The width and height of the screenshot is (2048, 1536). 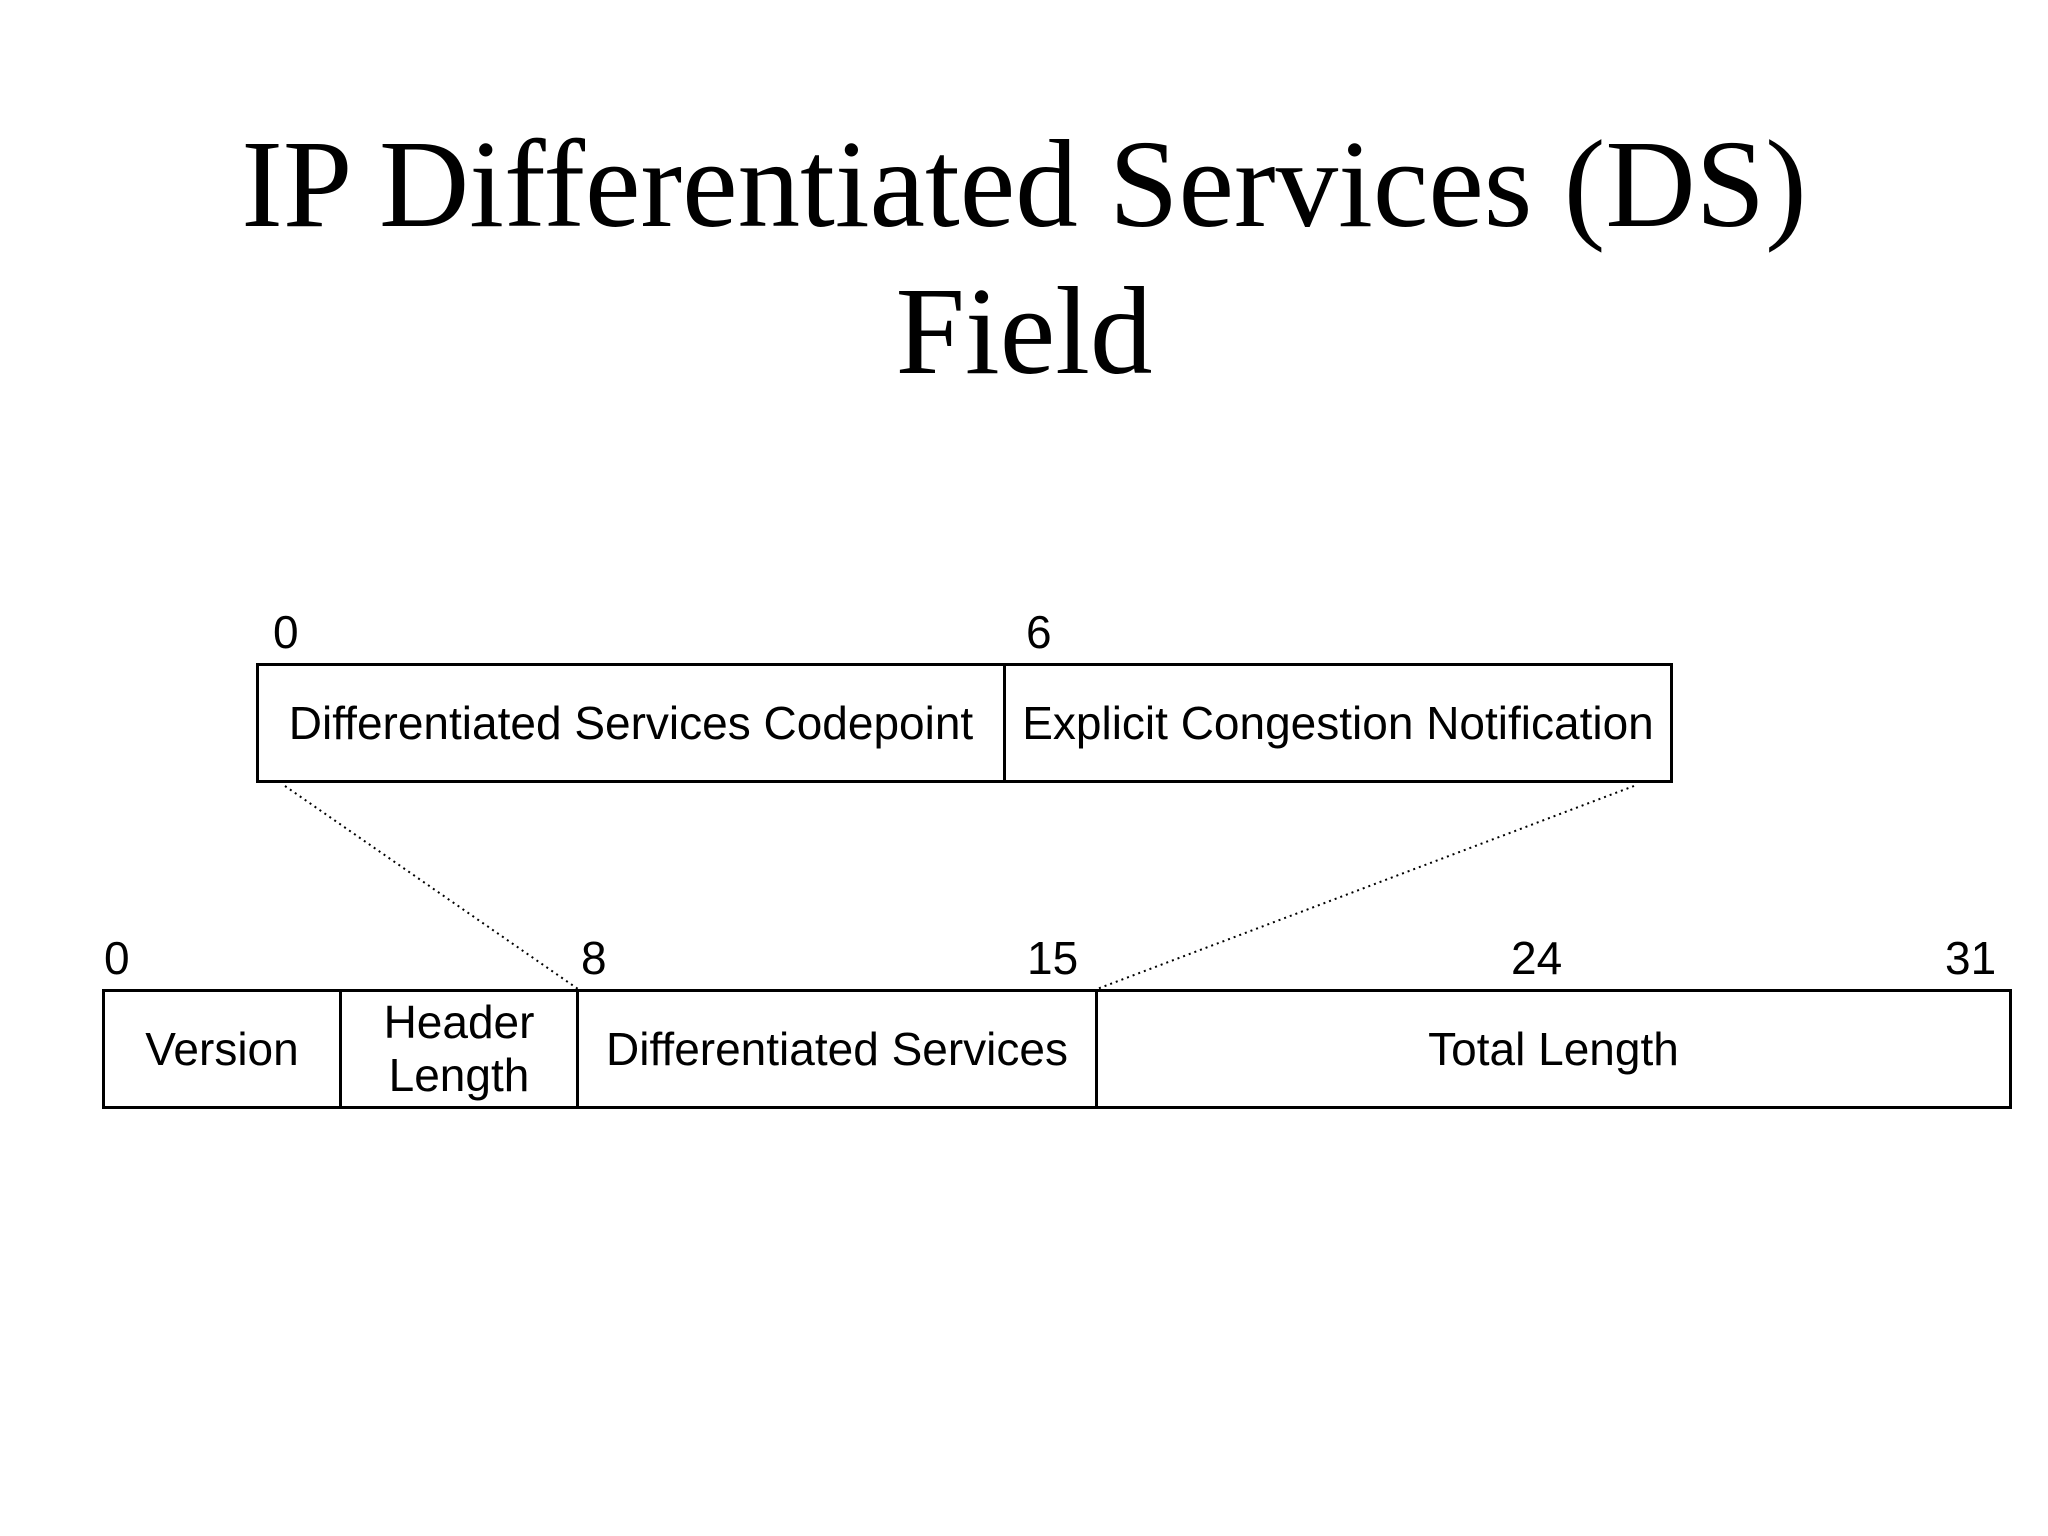 I want to click on connector-line-left, so click(x=431, y=887).